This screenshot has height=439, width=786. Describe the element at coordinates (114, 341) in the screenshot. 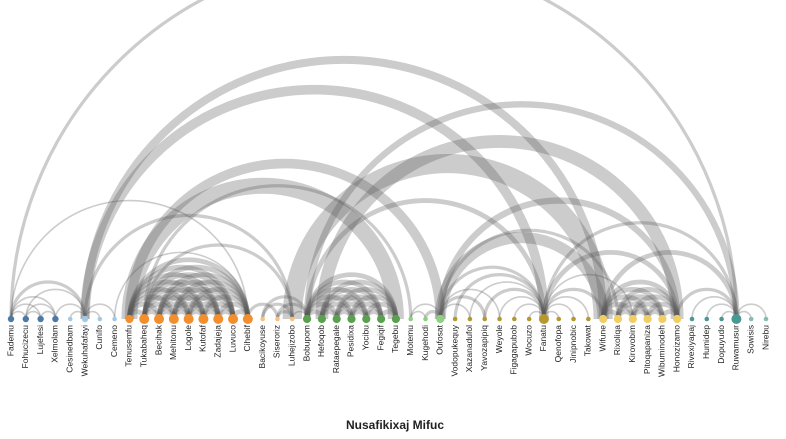

I see `node-label: Cemeno` at that location.